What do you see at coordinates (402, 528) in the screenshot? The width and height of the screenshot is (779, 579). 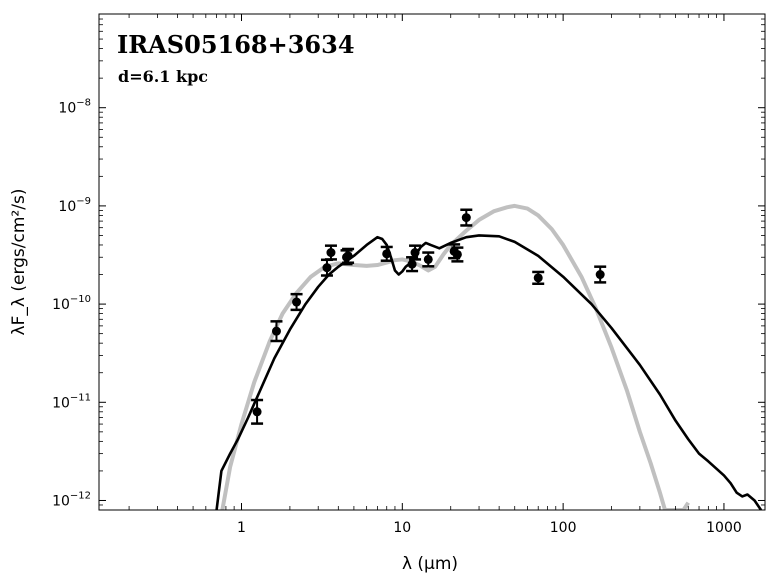 I see `x-tick-label: 10` at bounding box center [402, 528].